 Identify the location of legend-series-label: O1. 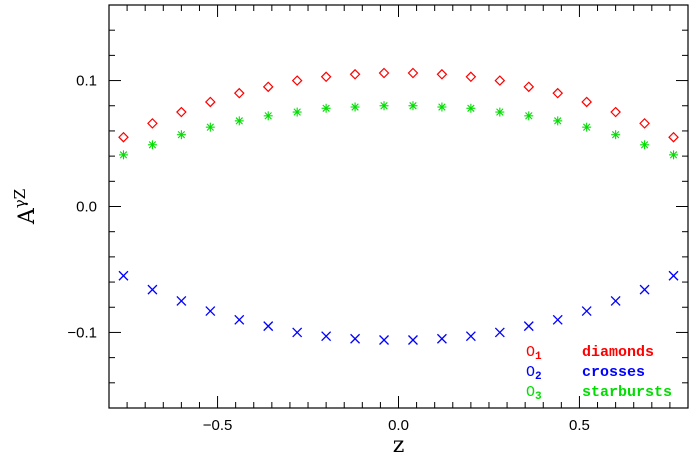
(534, 353).